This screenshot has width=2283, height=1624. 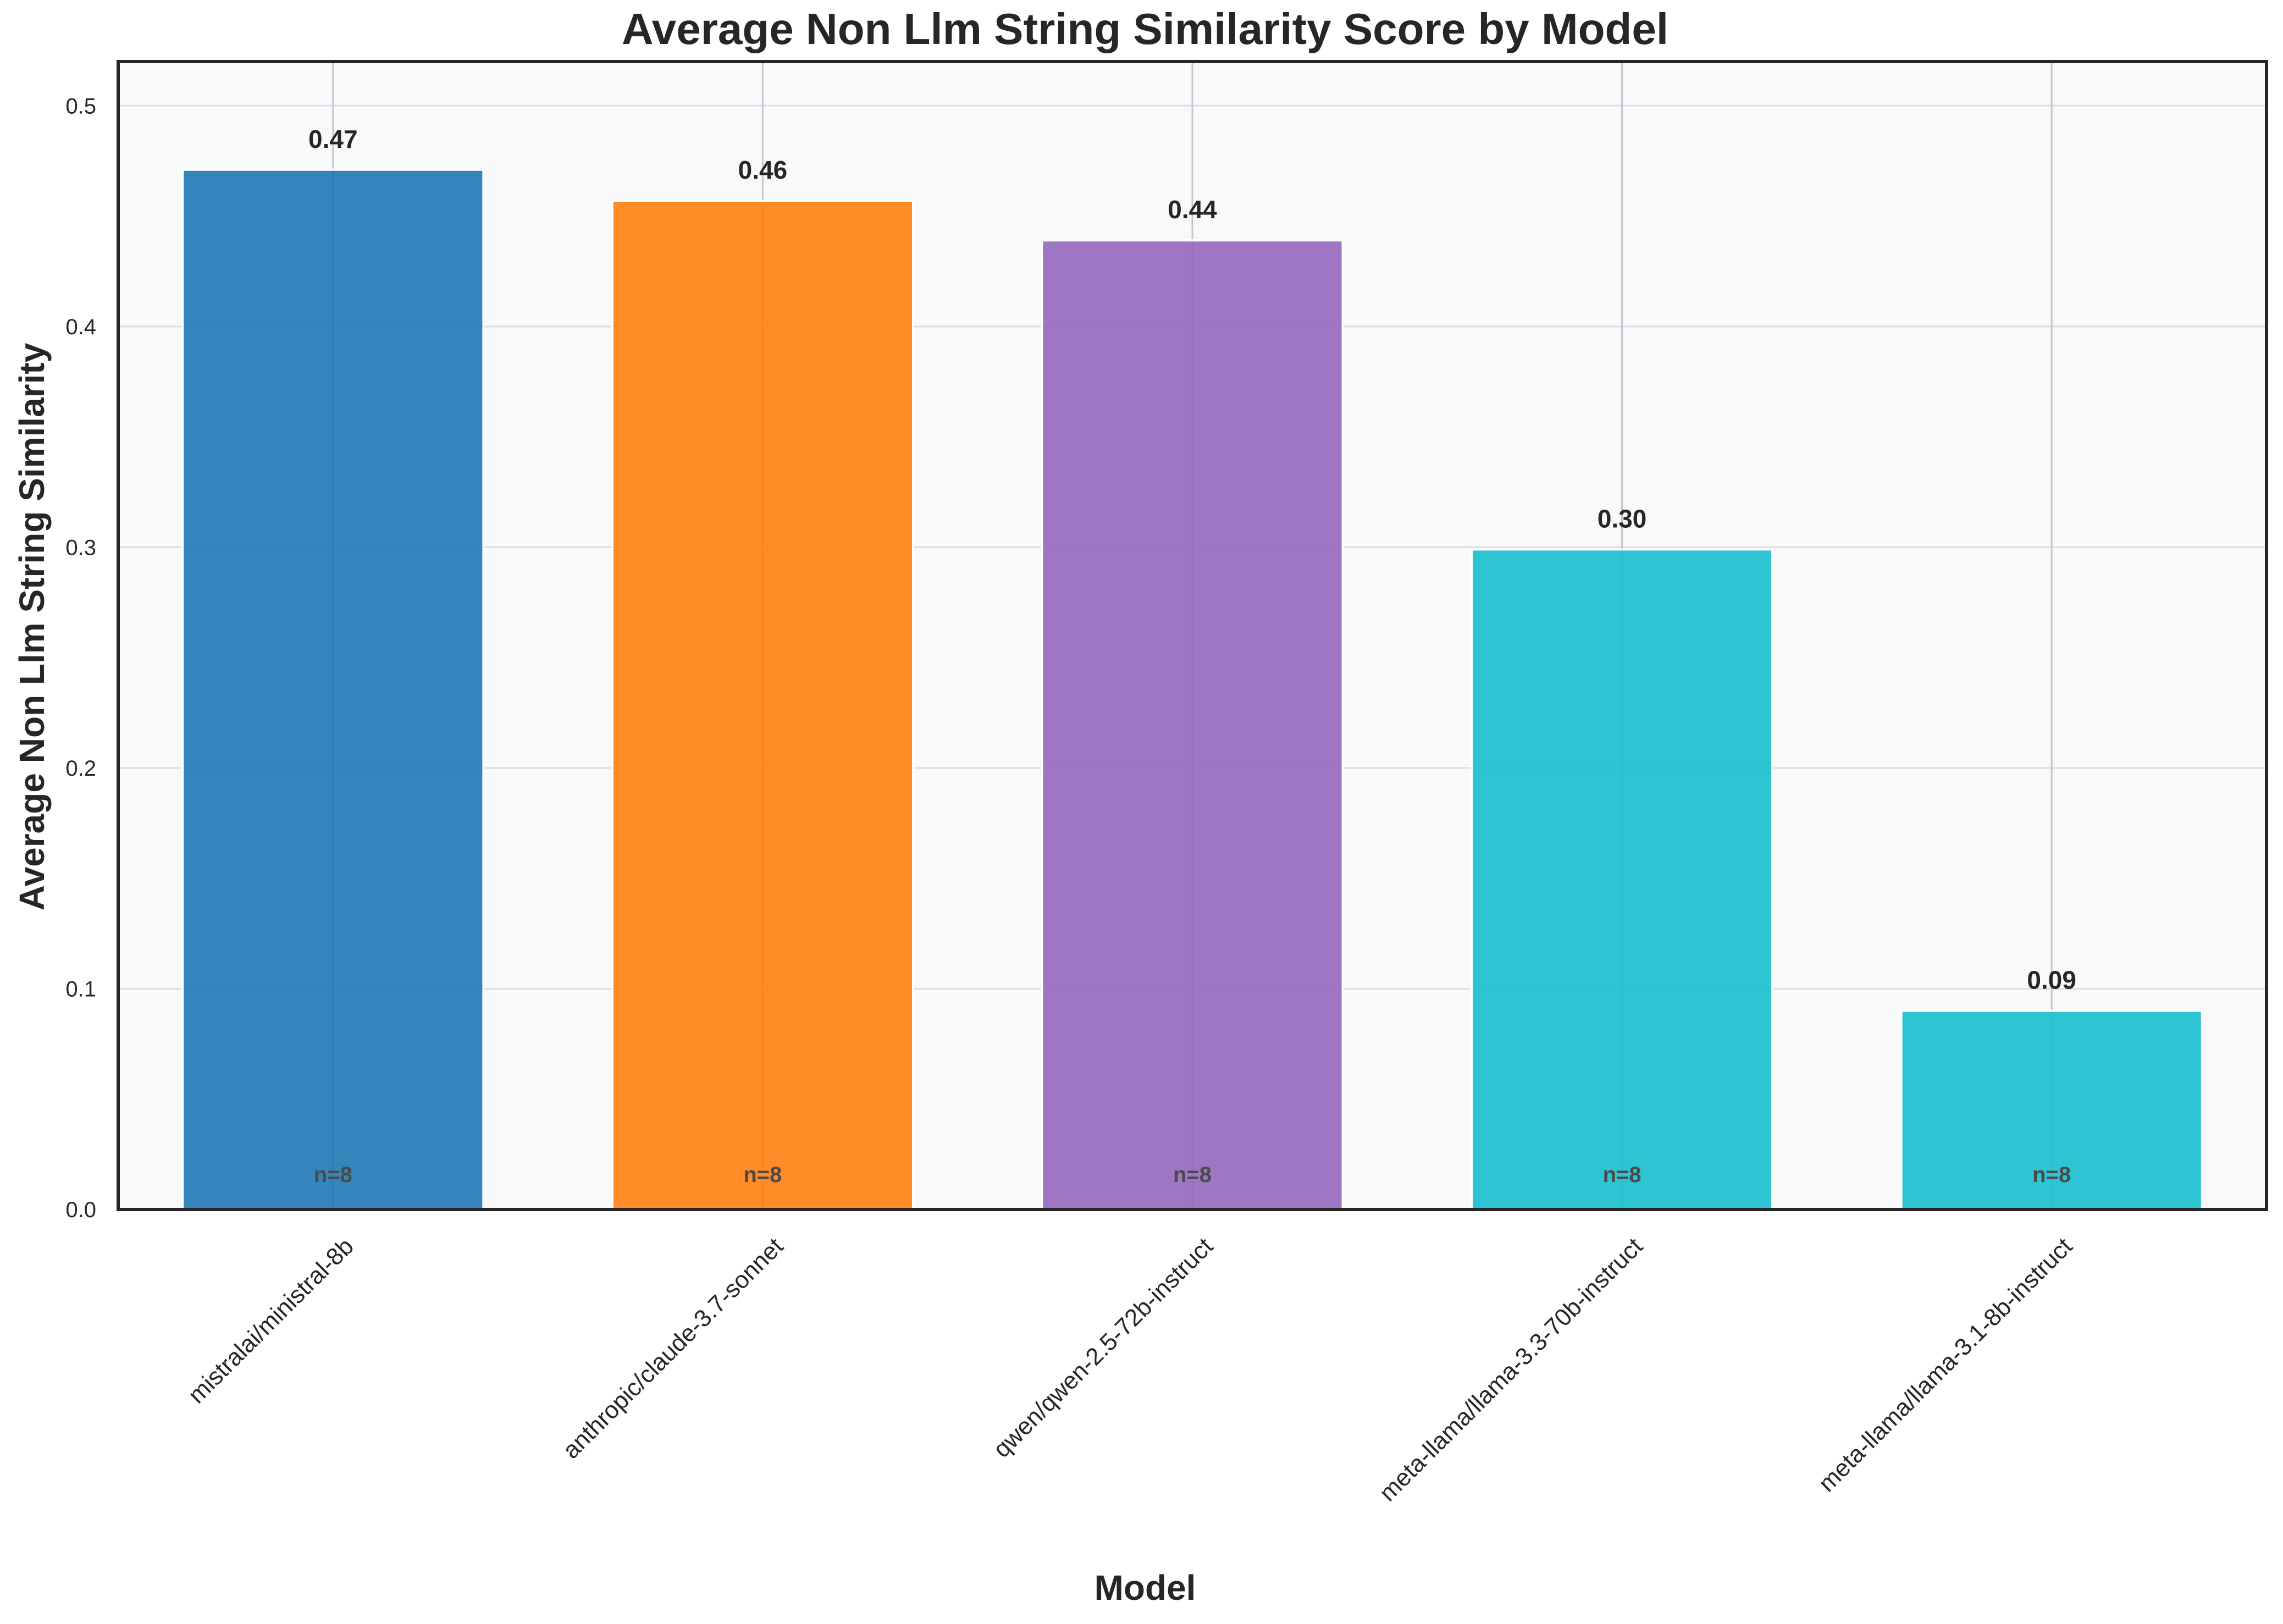 I want to click on y-tick-label: 0.0, so click(x=80, y=1210).